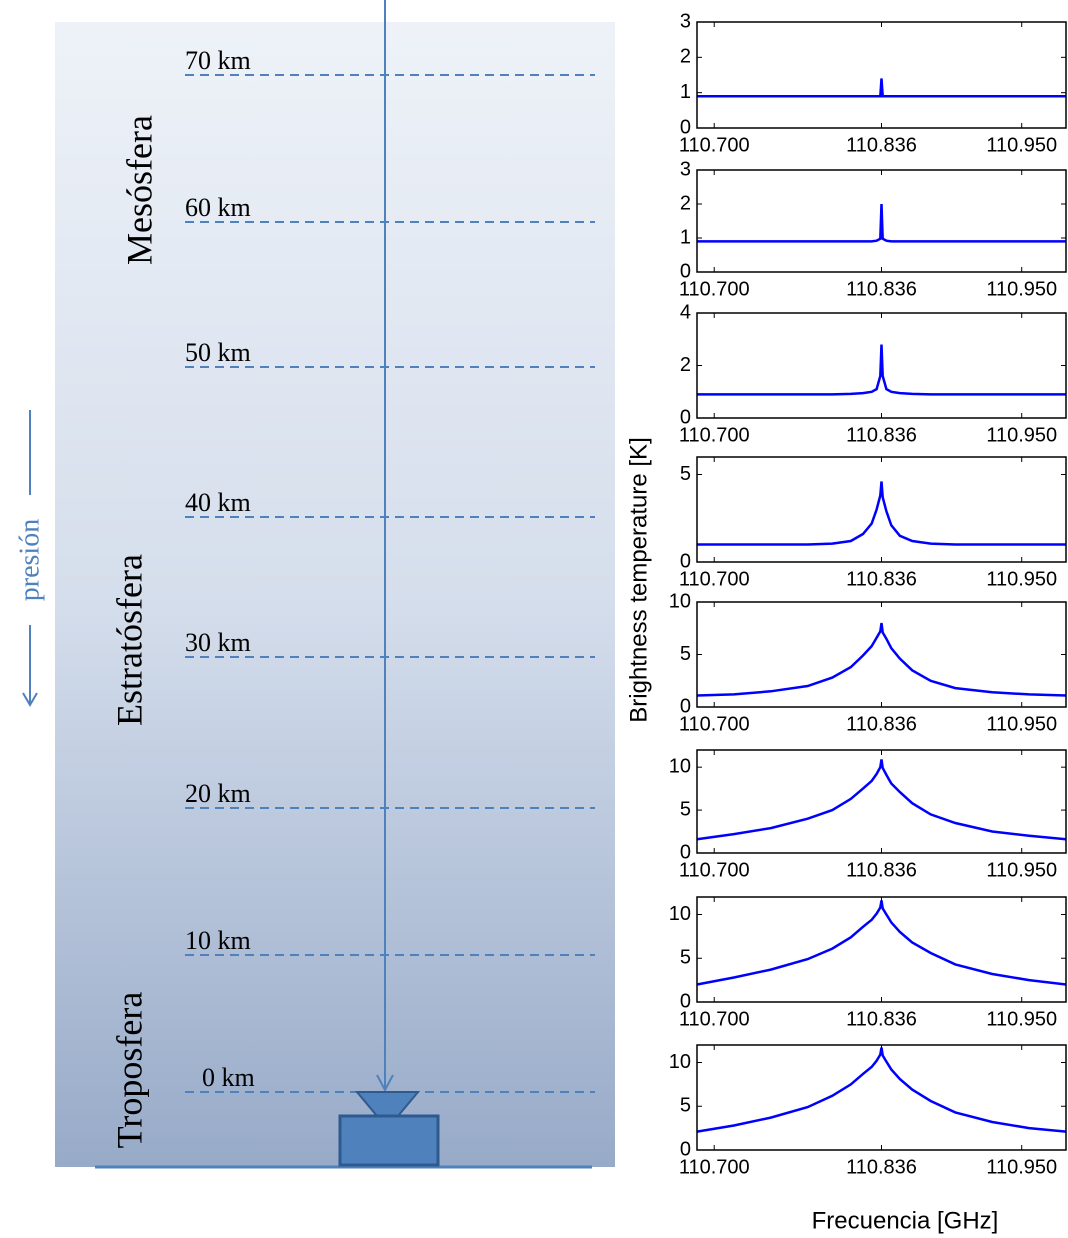 The image size is (1068, 1238). What do you see at coordinates (29, 560) in the screenshot?
I see `pressure-label: presión` at bounding box center [29, 560].